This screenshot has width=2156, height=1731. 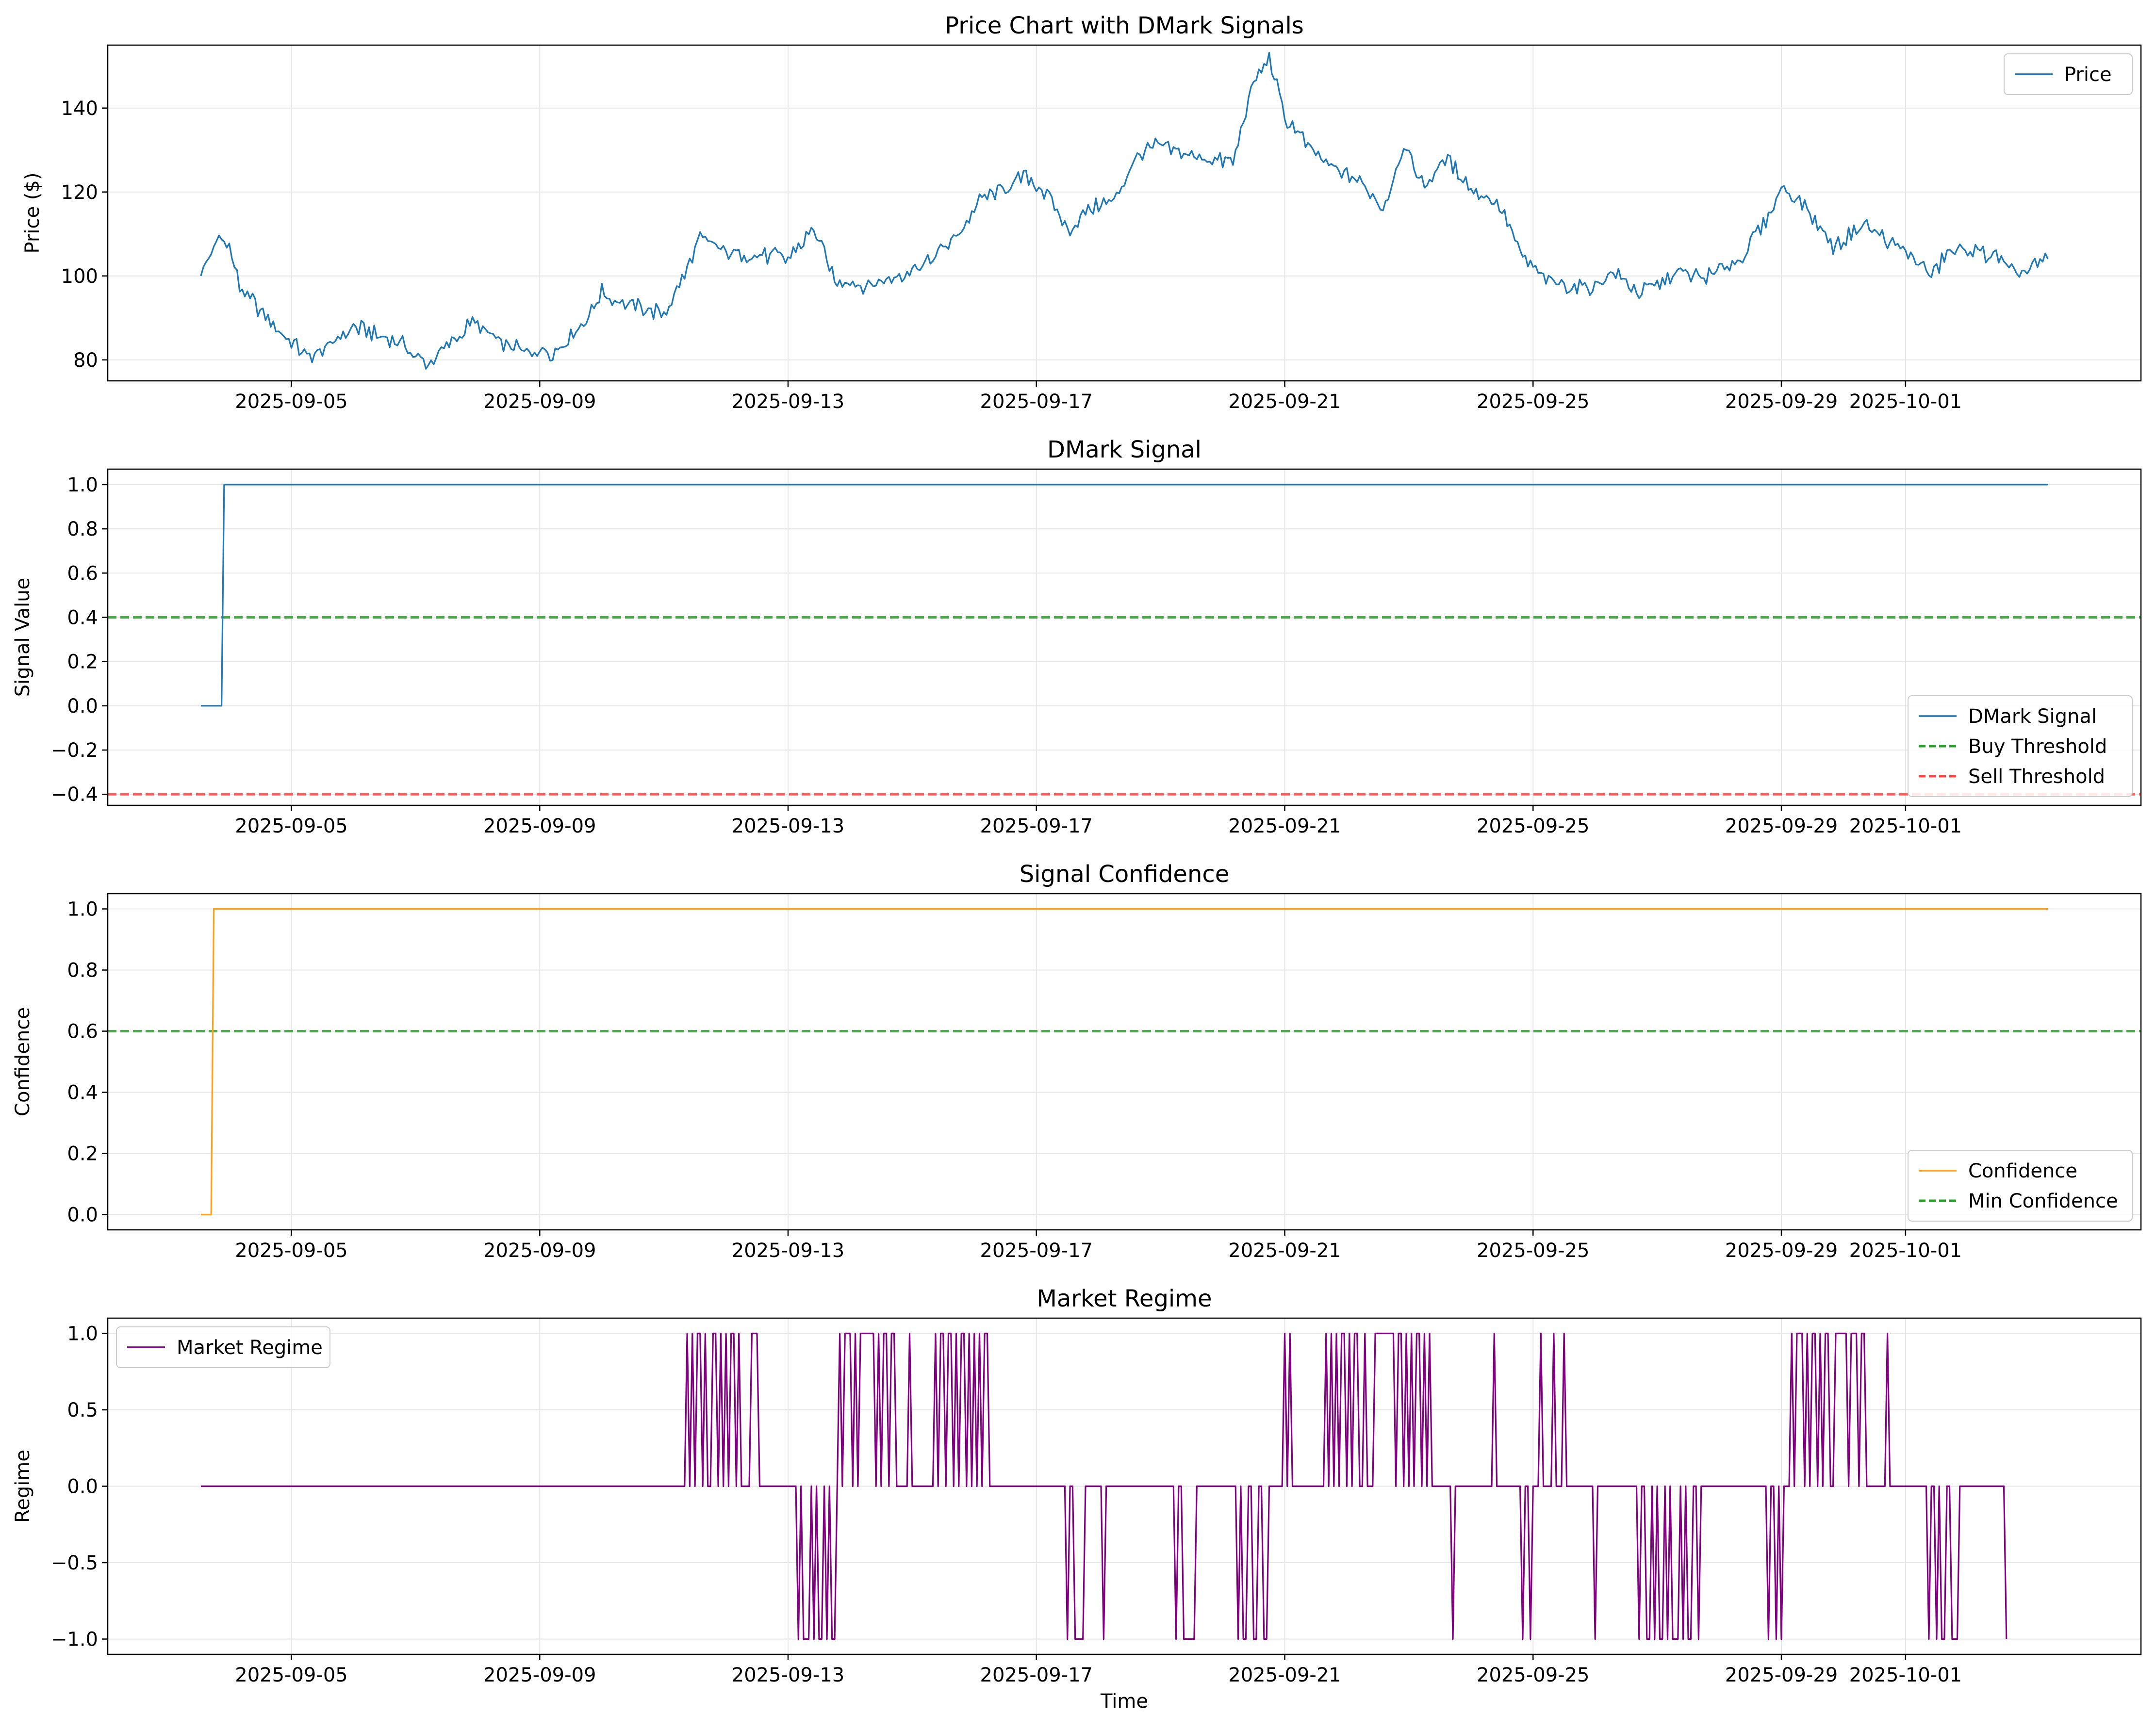 What do you see at coordinates (74, 1640) in the screenshot?
I see `y-tick-label: −1.0` at bounding box center [74, 1640].